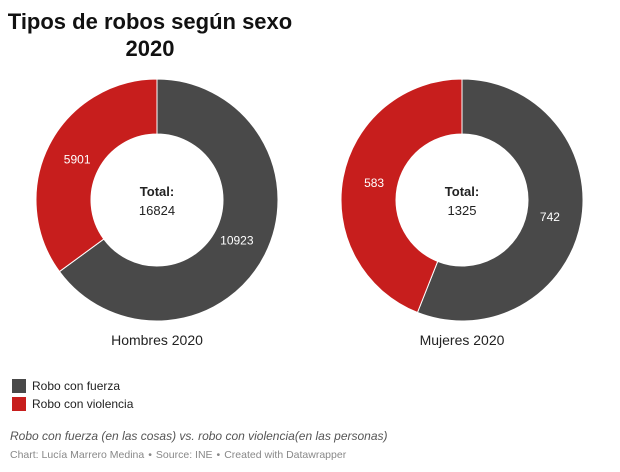  I want to click on credit-datawrapper-link: Created with Datawrapper, so click(285, 455).